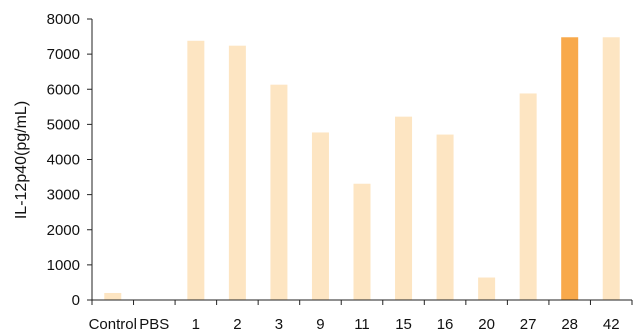 The width and height of the screenshot is (636, 336). I want to click on x-tick-label: 15, so click(403, 324).